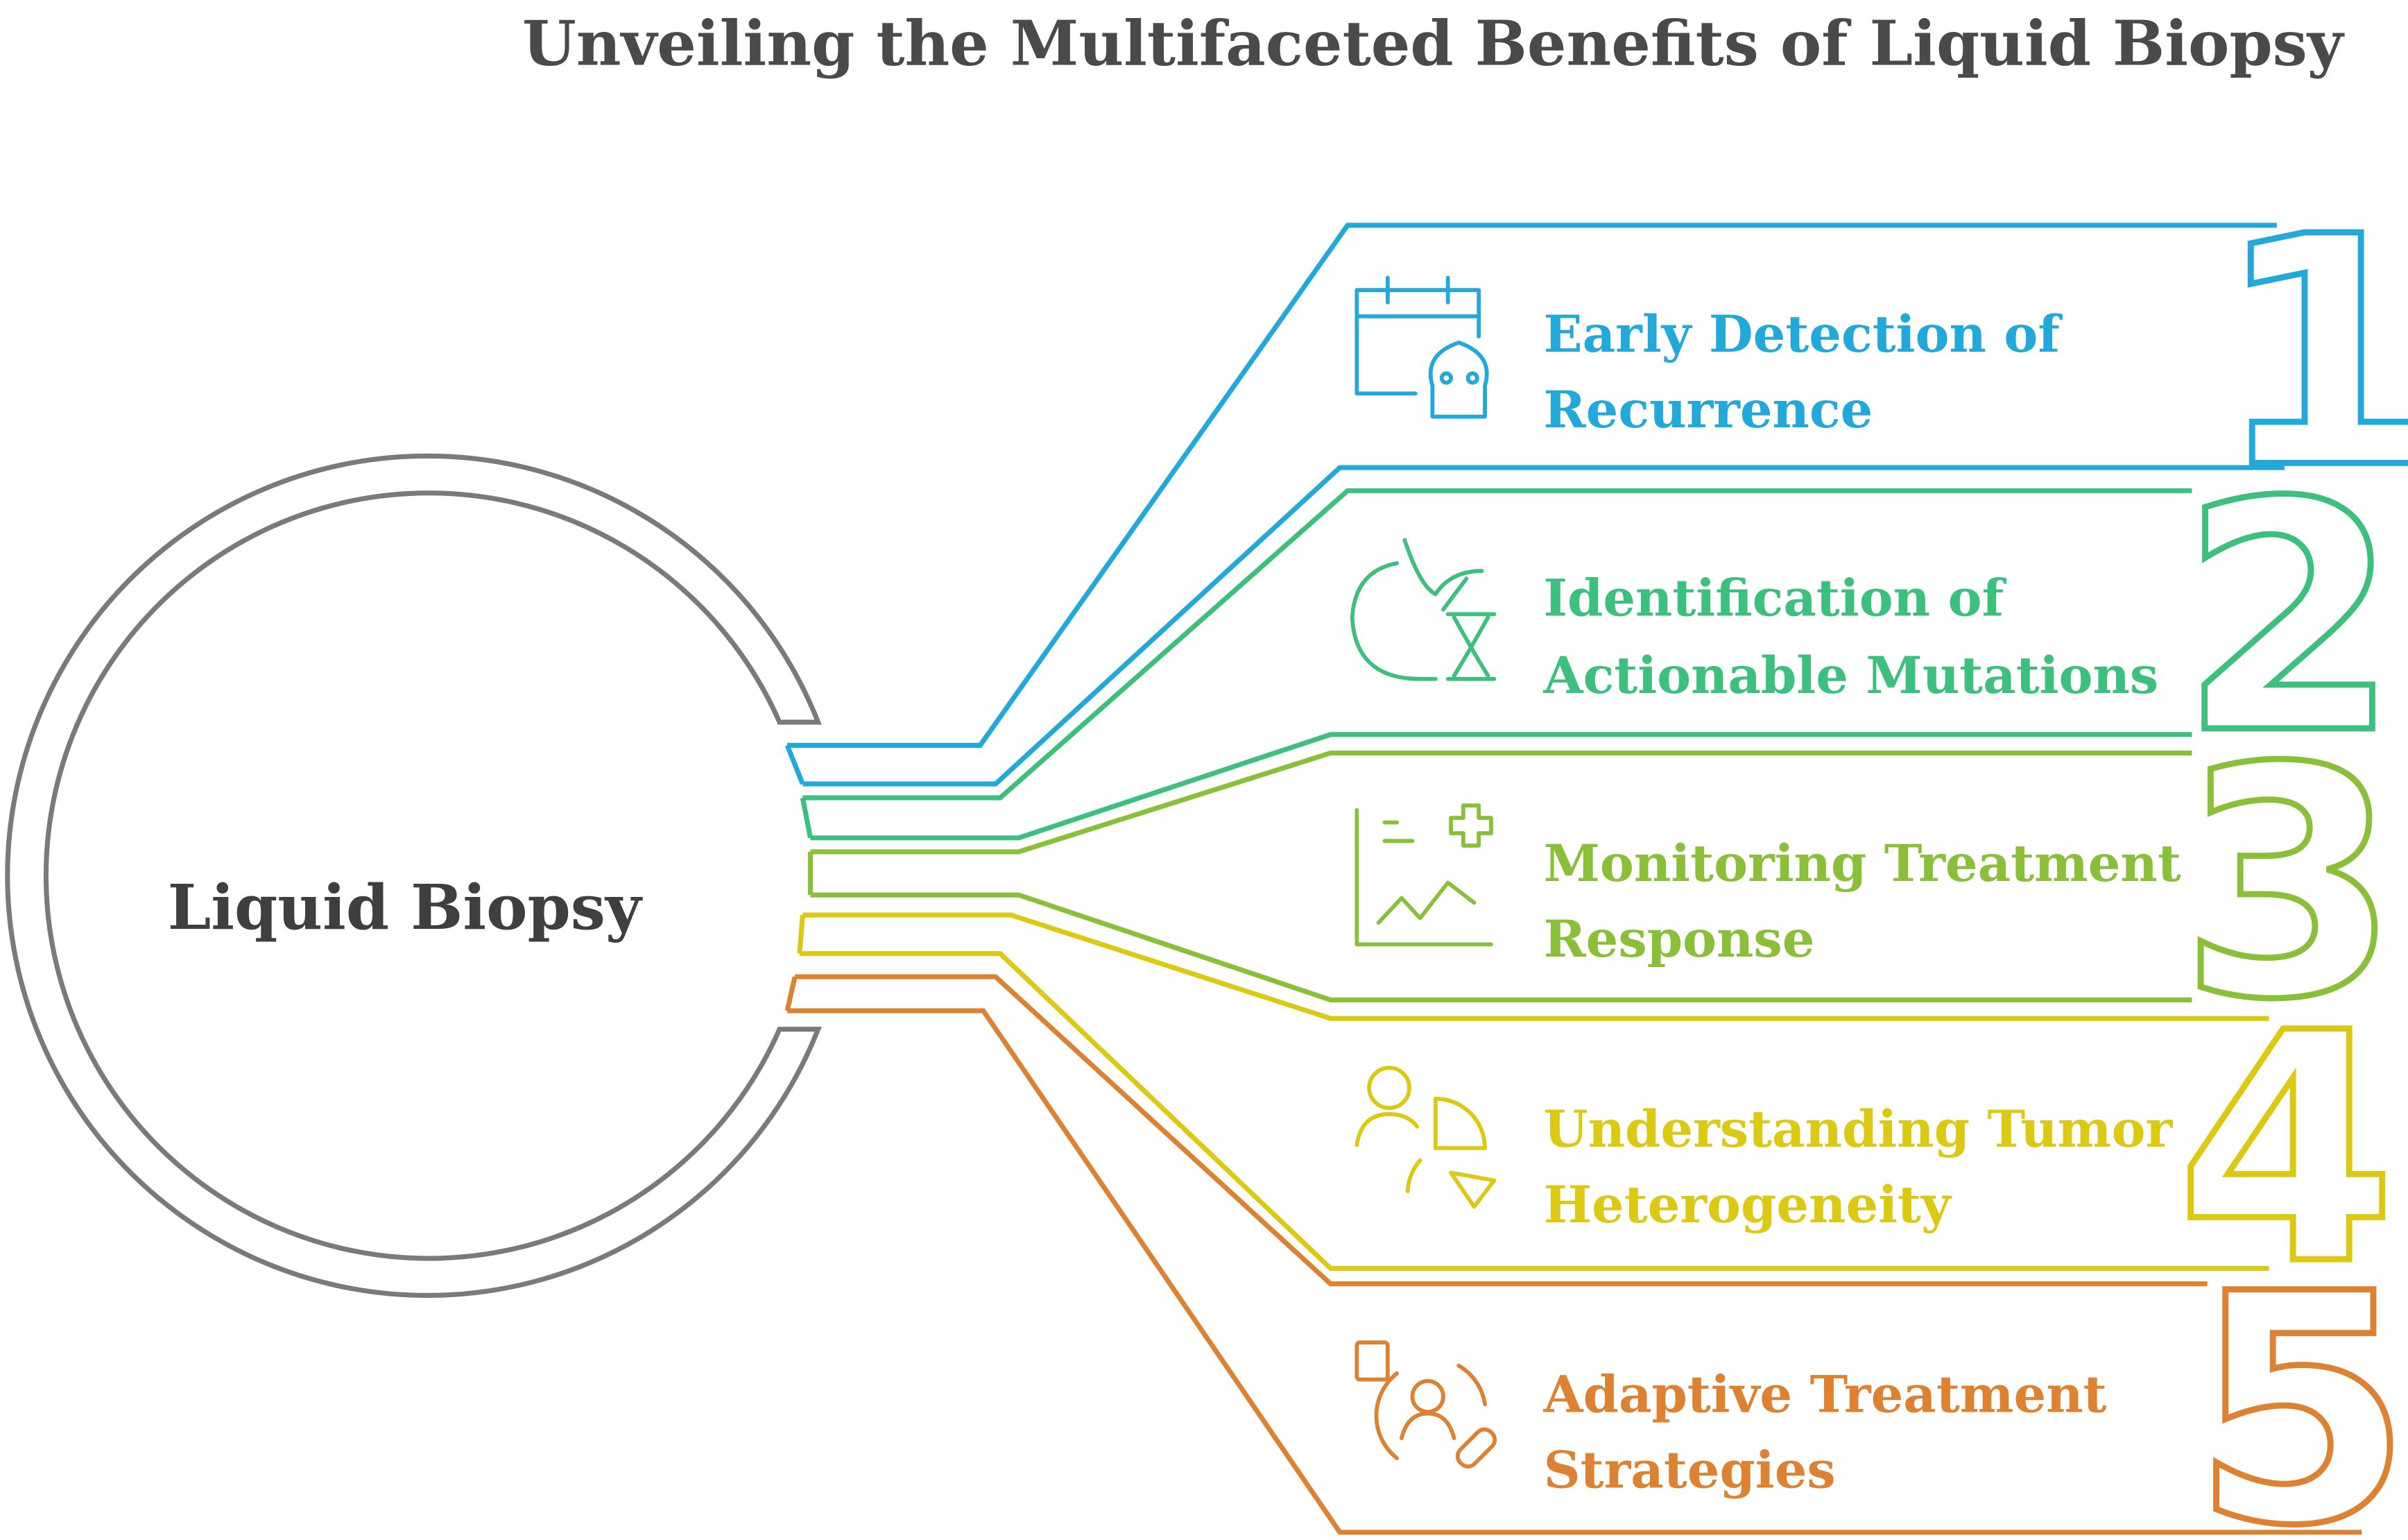 This screenshot has height=1540, width=2408. I want to click on label-2-line1: Identification of, so click(1775, 598).